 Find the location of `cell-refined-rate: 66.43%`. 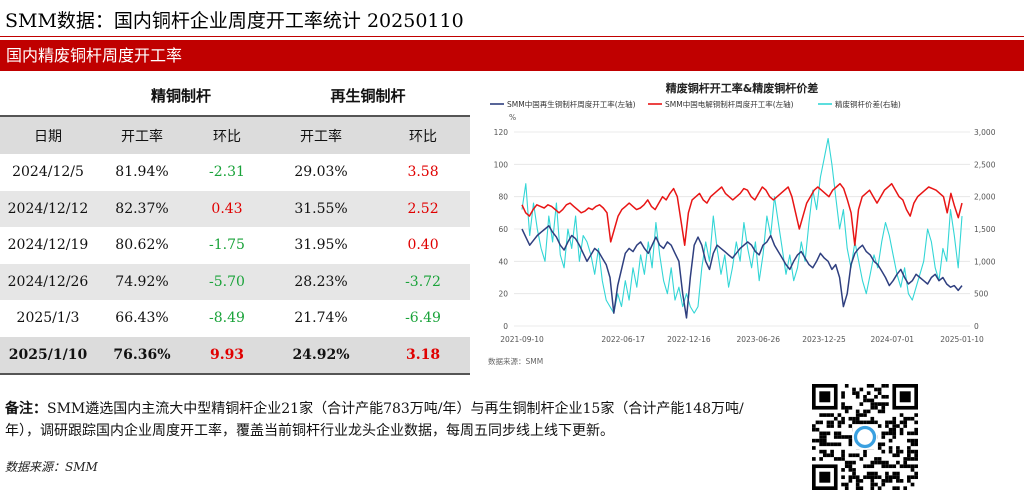

cell-refined-rate: 66.43% is located at coordinates (142, 318).